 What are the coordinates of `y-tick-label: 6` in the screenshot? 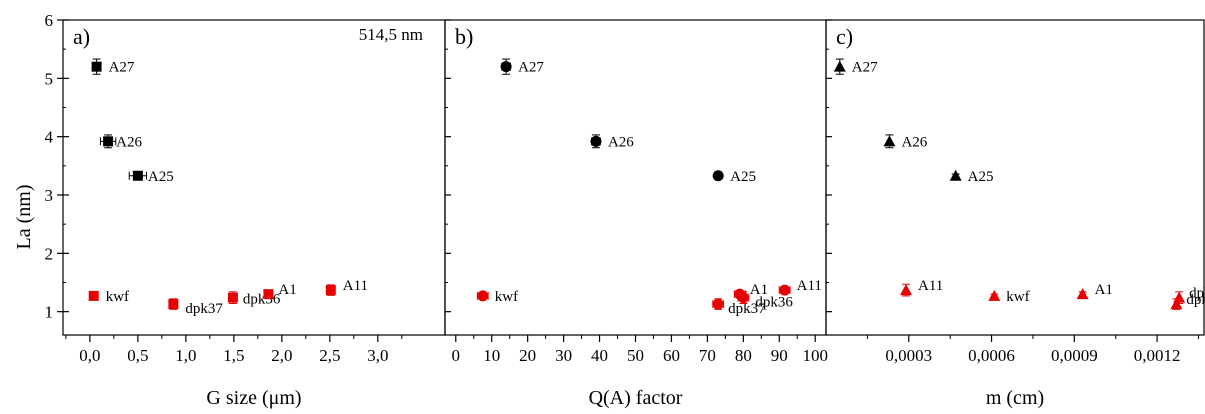 It's located at (49, 20).